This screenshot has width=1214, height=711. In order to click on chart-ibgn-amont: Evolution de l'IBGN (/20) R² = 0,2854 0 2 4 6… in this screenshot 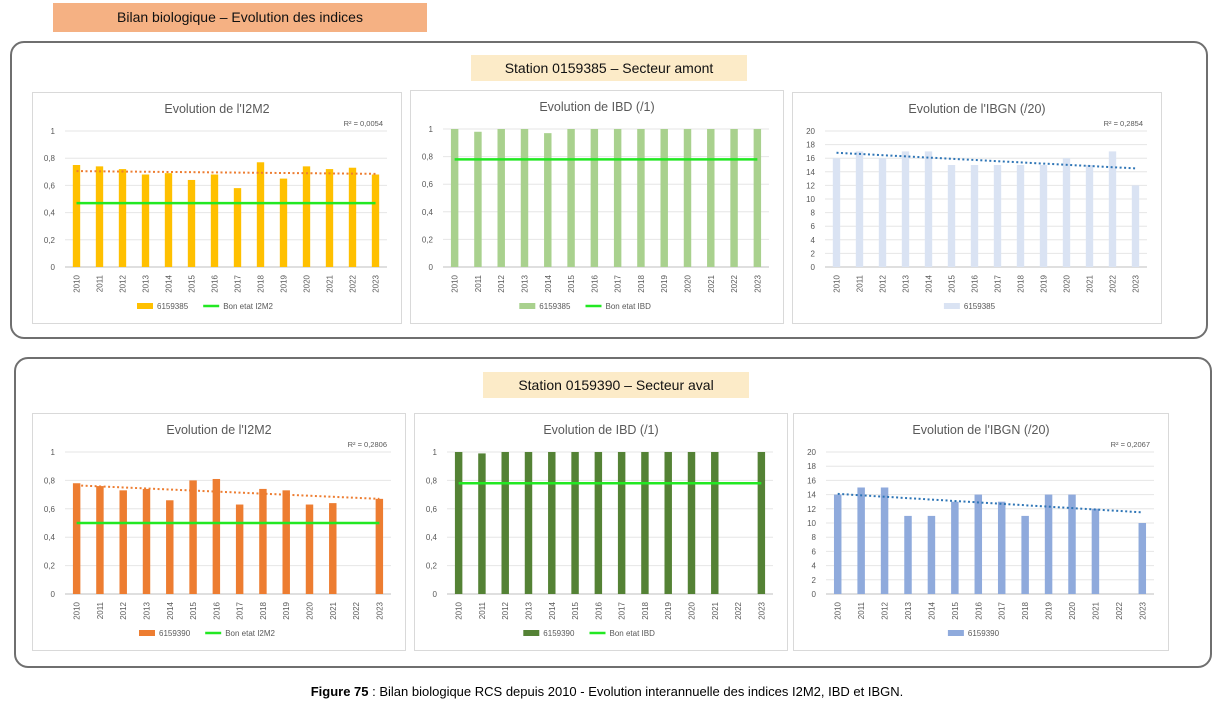, I will do `click(977, 208)`.